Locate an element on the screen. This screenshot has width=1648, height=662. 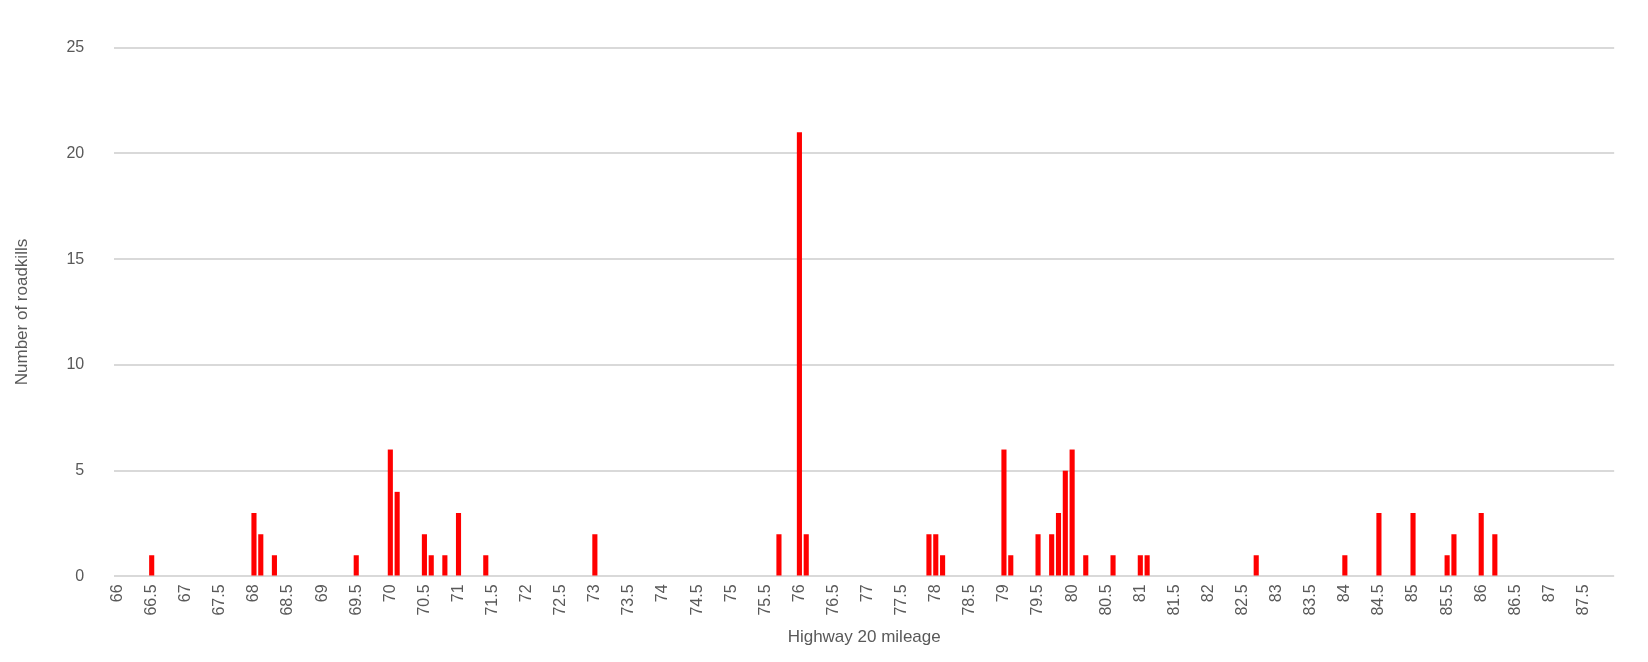
x-tick-label: 81.5 is located at coordinates (1173, 600).